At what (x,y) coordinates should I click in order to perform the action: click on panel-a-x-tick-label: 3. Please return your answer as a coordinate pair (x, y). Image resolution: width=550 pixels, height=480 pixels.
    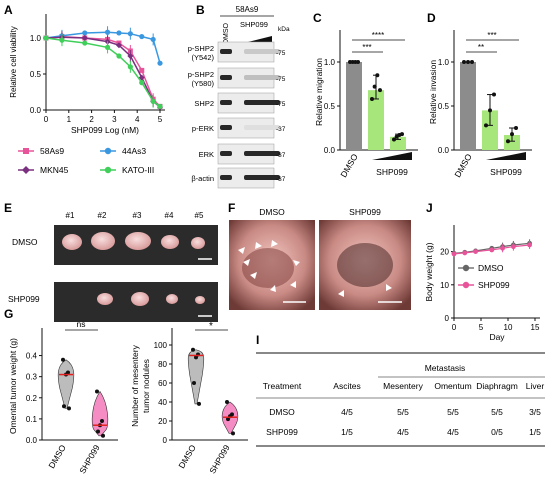
    Looking at the image, I should click on (114, 119).